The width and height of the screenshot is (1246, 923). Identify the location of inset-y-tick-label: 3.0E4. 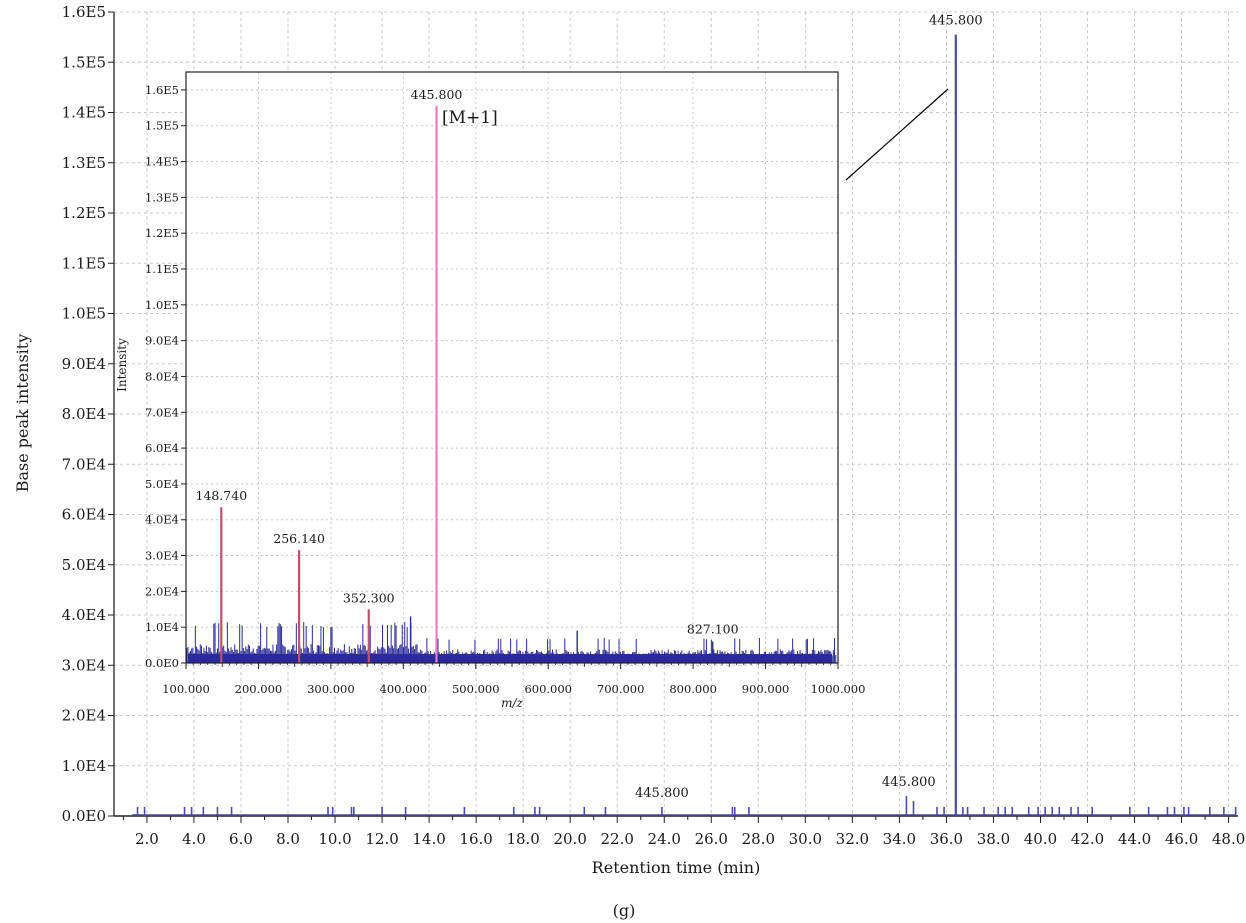
(162, 556).